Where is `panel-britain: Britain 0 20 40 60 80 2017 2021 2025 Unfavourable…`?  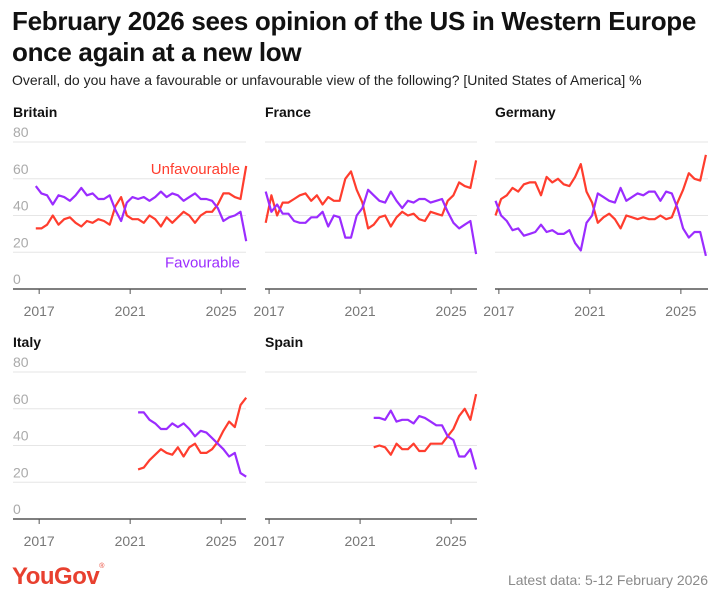
panel-britain: Britain 0 20 40 60 80 2017 2021 2025 Unfavourable… is located at coordinates (130, 211).